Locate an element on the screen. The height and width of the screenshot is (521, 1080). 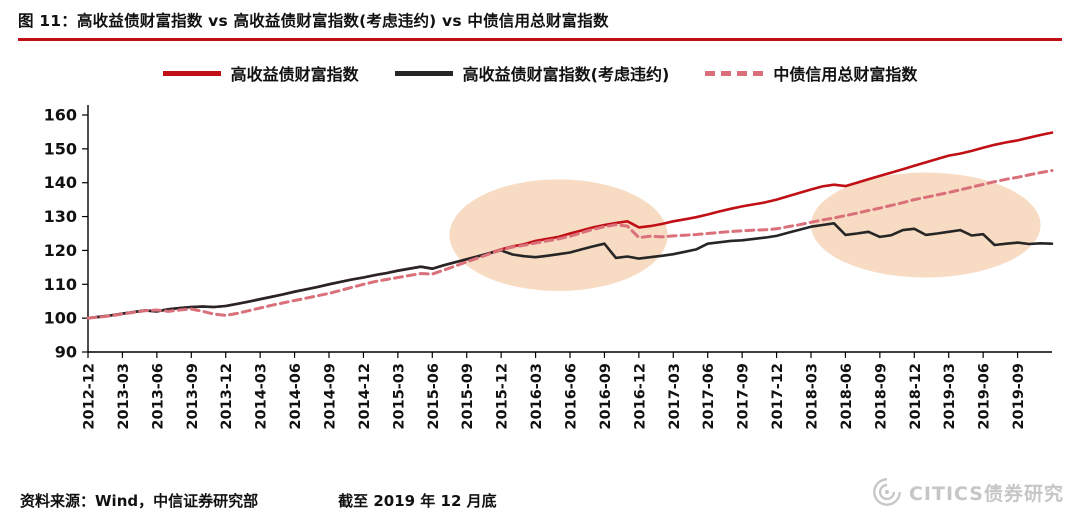
y-tick-label: 130 is located at coordinates (60, 216).